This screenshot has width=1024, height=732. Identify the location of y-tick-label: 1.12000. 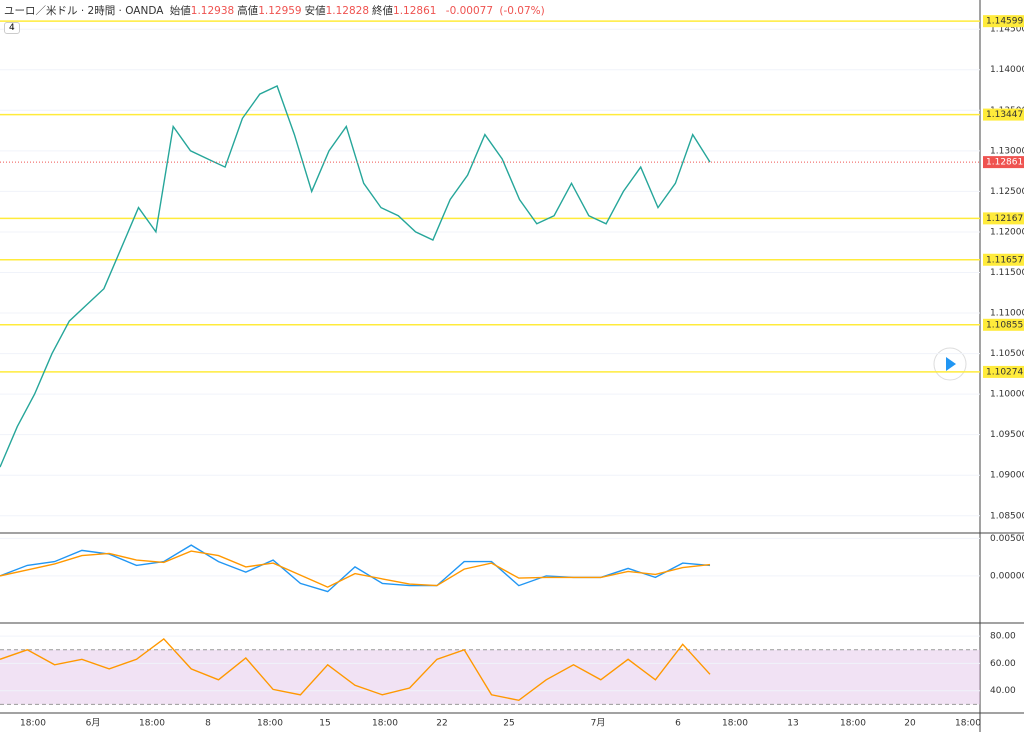
(1007, 232).